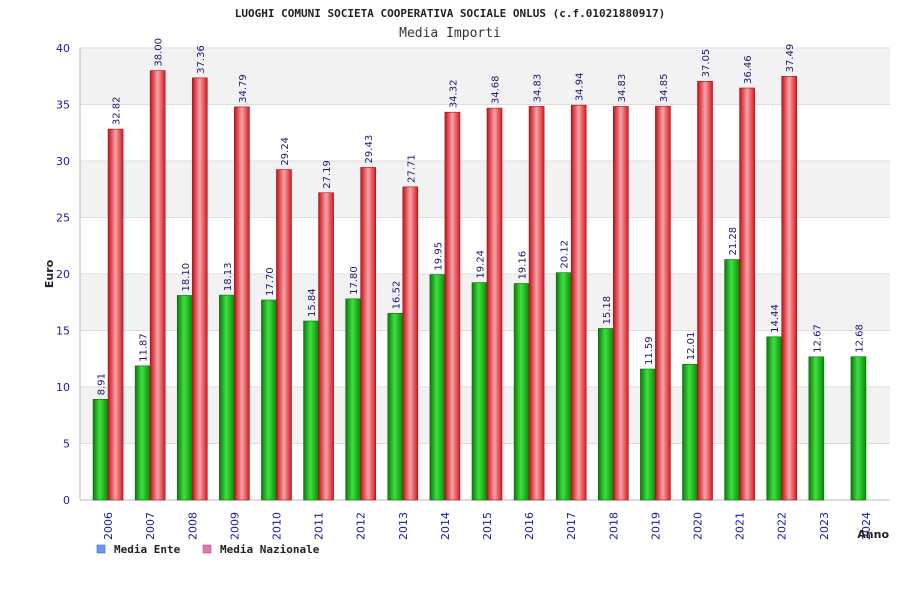  What do you see at coordinates (621, 303) in the screenshot?
I see `bar-media-nazionale-2018` at bounding box center [621, 303].